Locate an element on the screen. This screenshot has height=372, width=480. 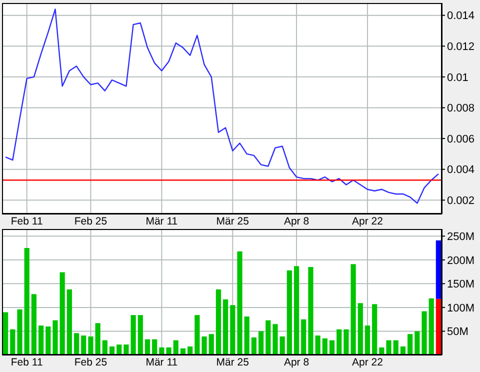
y-tick-label: 0.006 is located at coordinates (461, 139).